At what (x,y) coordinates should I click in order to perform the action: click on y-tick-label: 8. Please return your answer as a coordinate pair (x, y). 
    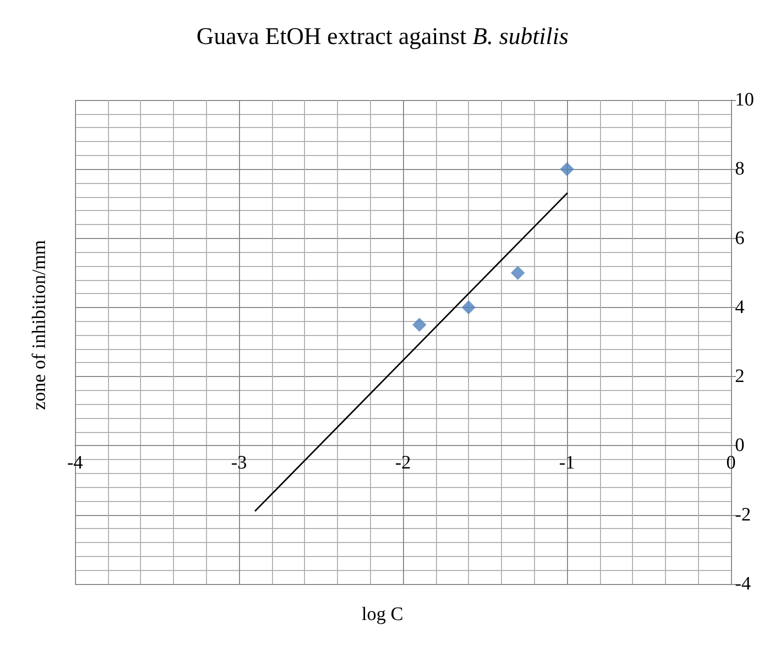
    Looking at the image, I should click on (739, 169).